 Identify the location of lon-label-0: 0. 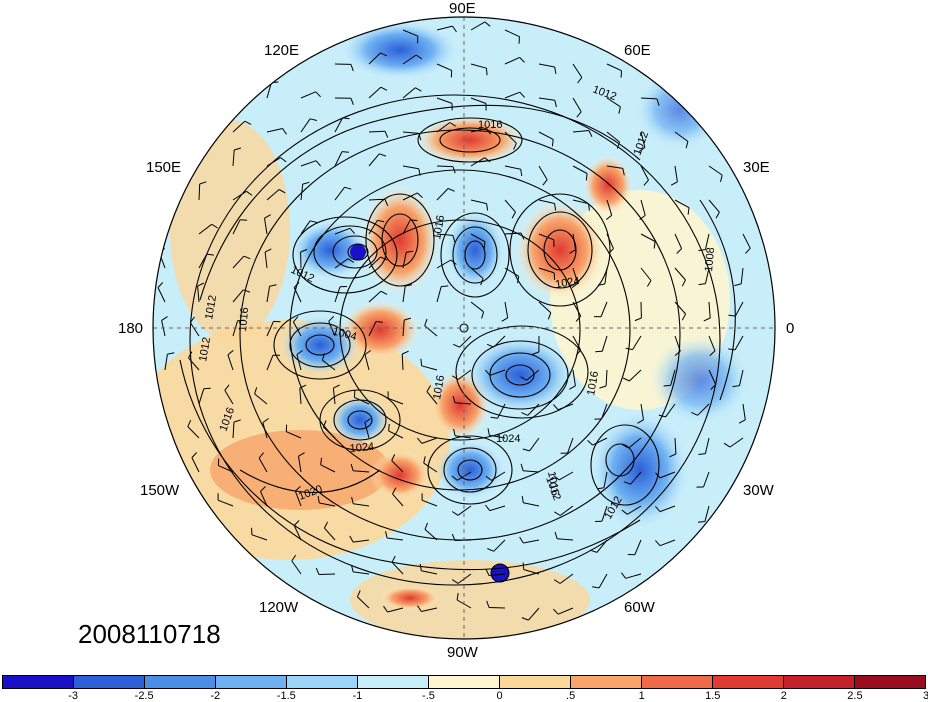
(790, 328).